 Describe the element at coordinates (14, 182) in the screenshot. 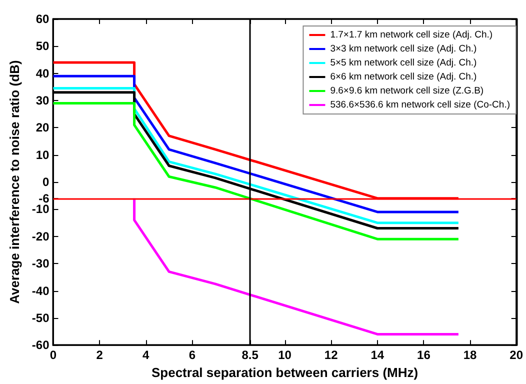

I see `y-axis-title: Average interference to noise ratio (dB)` at that location.